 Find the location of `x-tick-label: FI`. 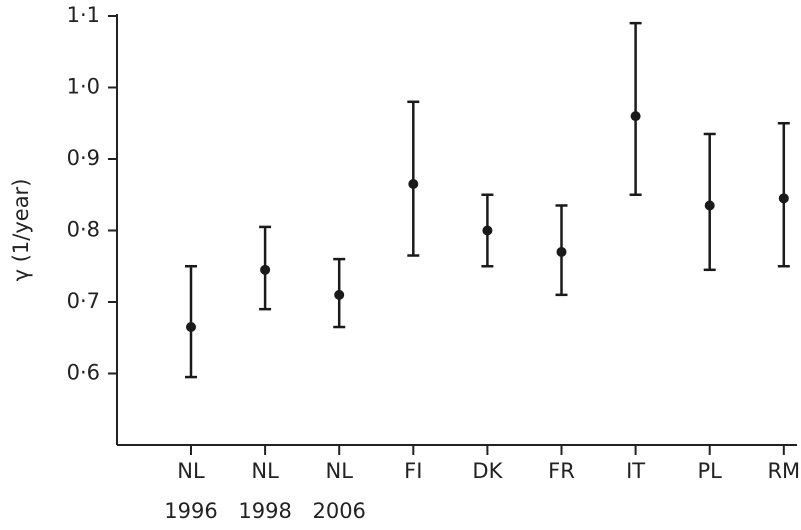

x-tick-label: FI is located at coordinates (413, 471).